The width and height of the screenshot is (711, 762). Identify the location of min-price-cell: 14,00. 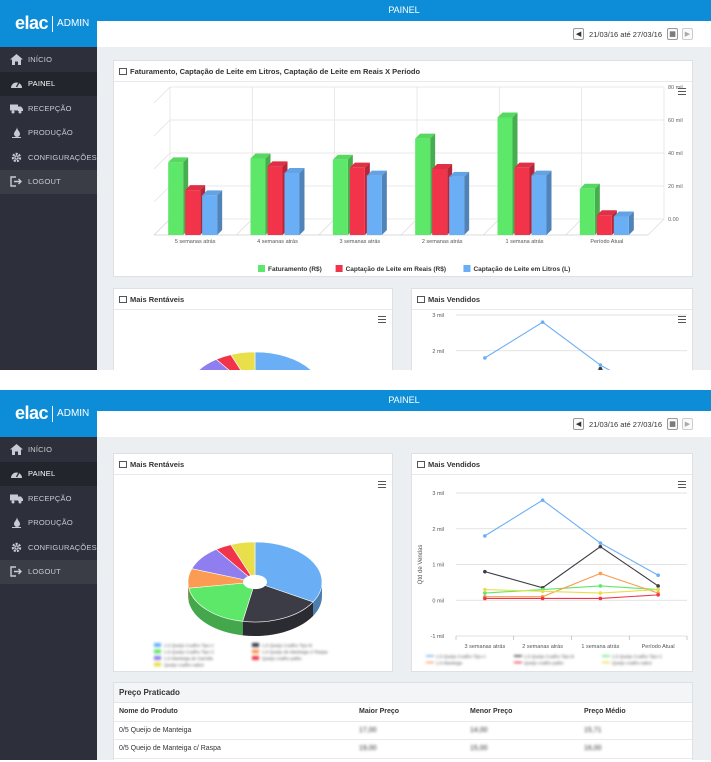
(479, 730).